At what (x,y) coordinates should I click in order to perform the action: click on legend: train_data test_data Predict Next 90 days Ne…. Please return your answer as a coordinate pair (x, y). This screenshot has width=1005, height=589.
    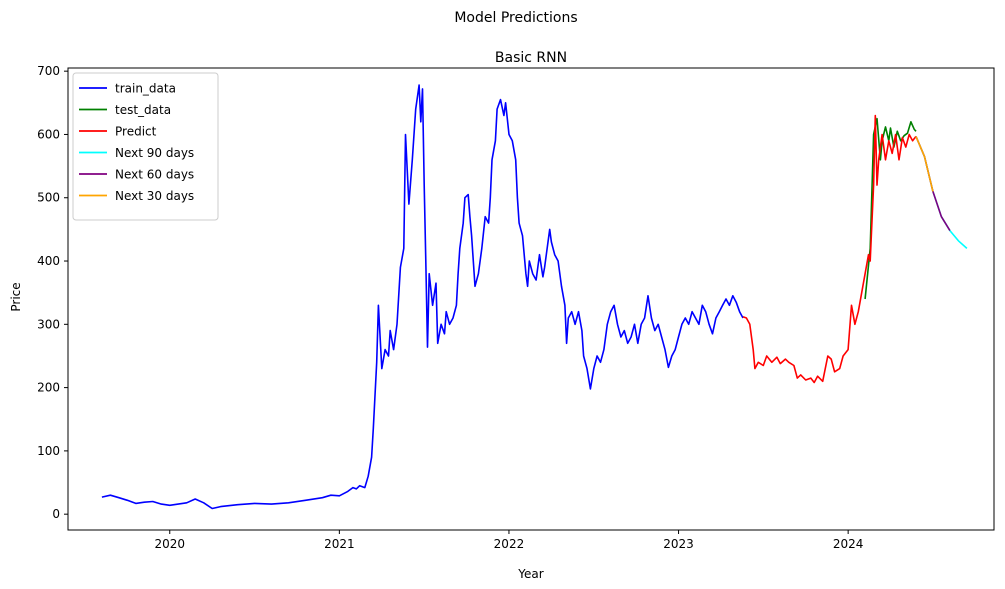
    Looking at the image, I should click on (145, 146).